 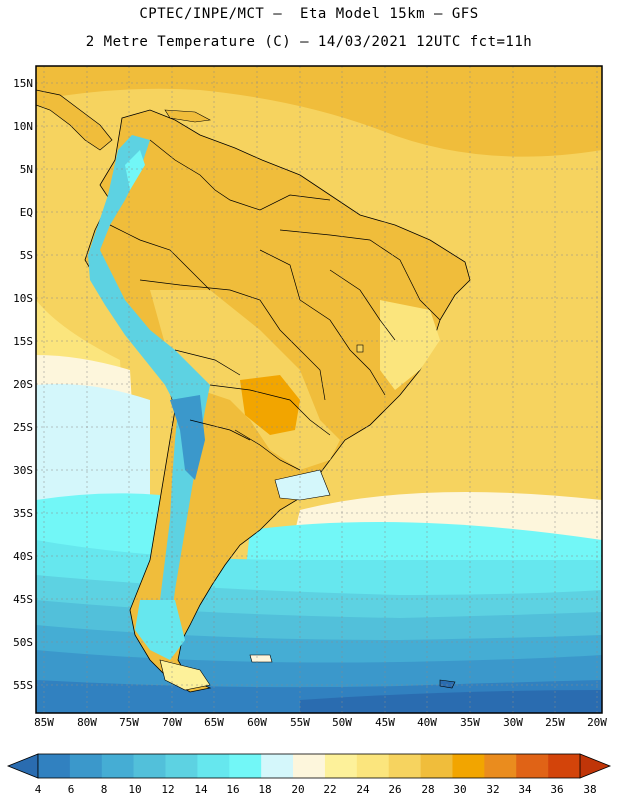 I want to click on colorbar-label: 12, so click(x=167, y=789).